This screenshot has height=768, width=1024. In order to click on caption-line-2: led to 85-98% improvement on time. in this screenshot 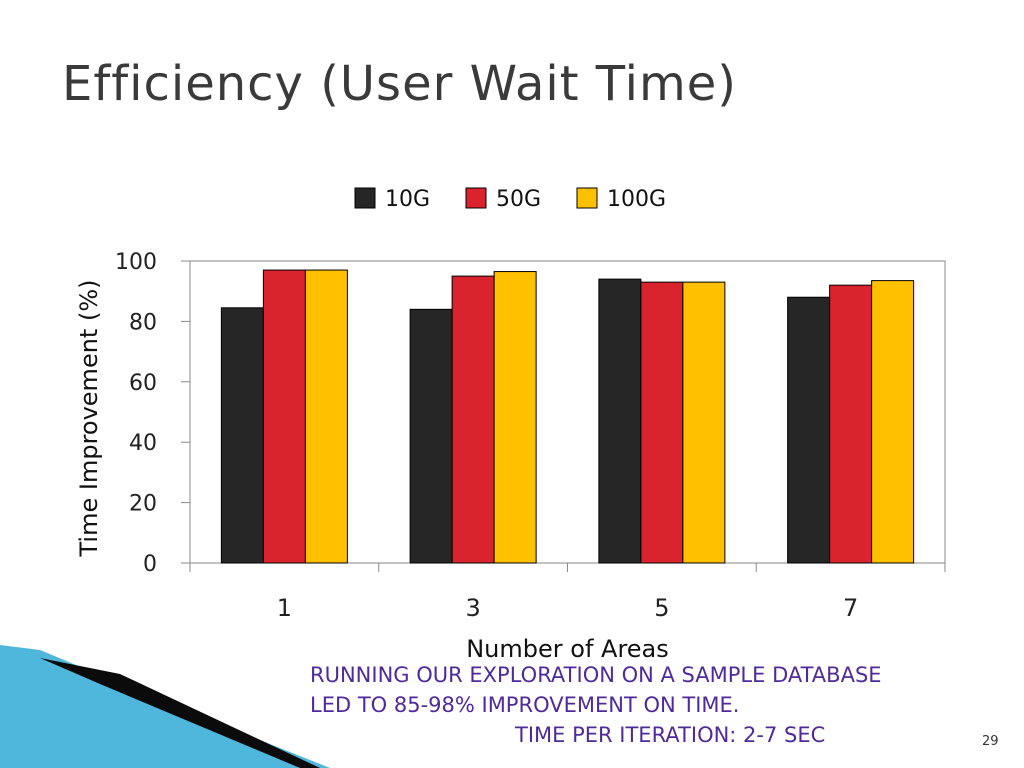, I will do `click(525, 705)`.